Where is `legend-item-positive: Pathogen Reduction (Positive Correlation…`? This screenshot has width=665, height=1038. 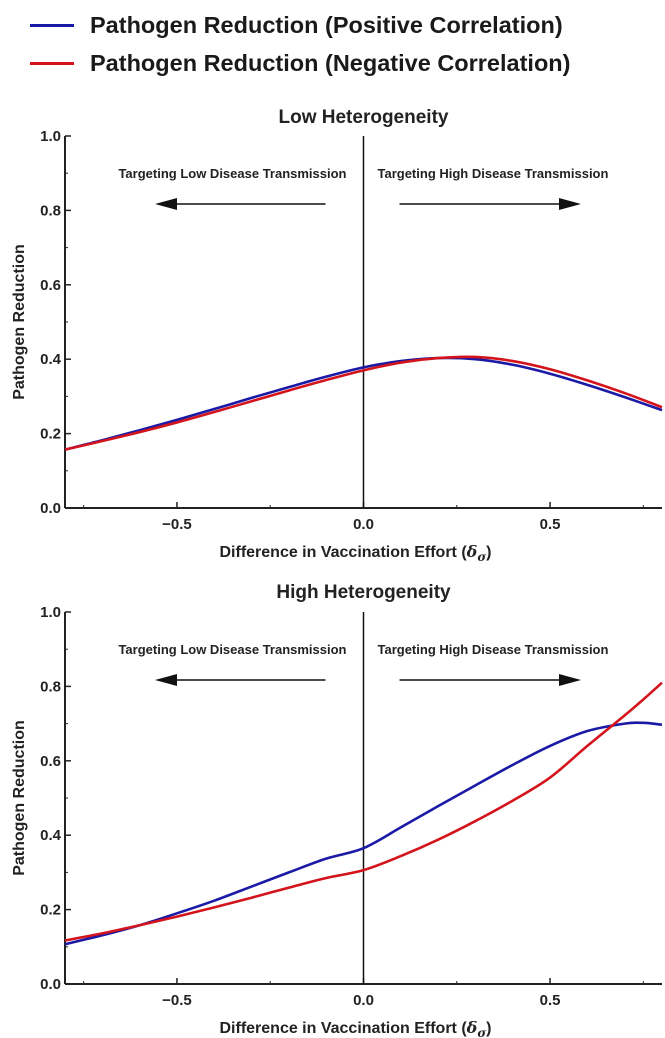
legend-item-positive: Pathogen Reduction (Positive Correlation… is located at coordinates (345, 25).